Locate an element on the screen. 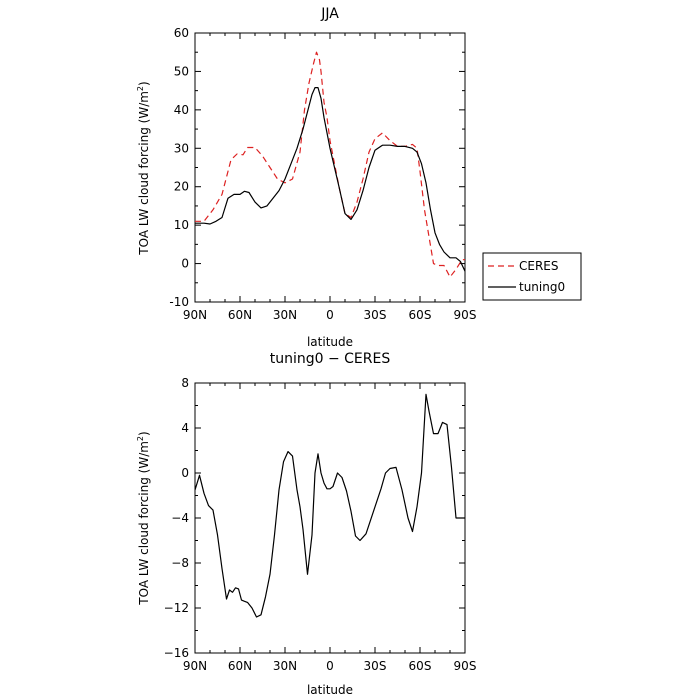 The height and width of the screenshot is (700, 700). chart-title: tuning0 − CERES is located at coordinates (330, 359).